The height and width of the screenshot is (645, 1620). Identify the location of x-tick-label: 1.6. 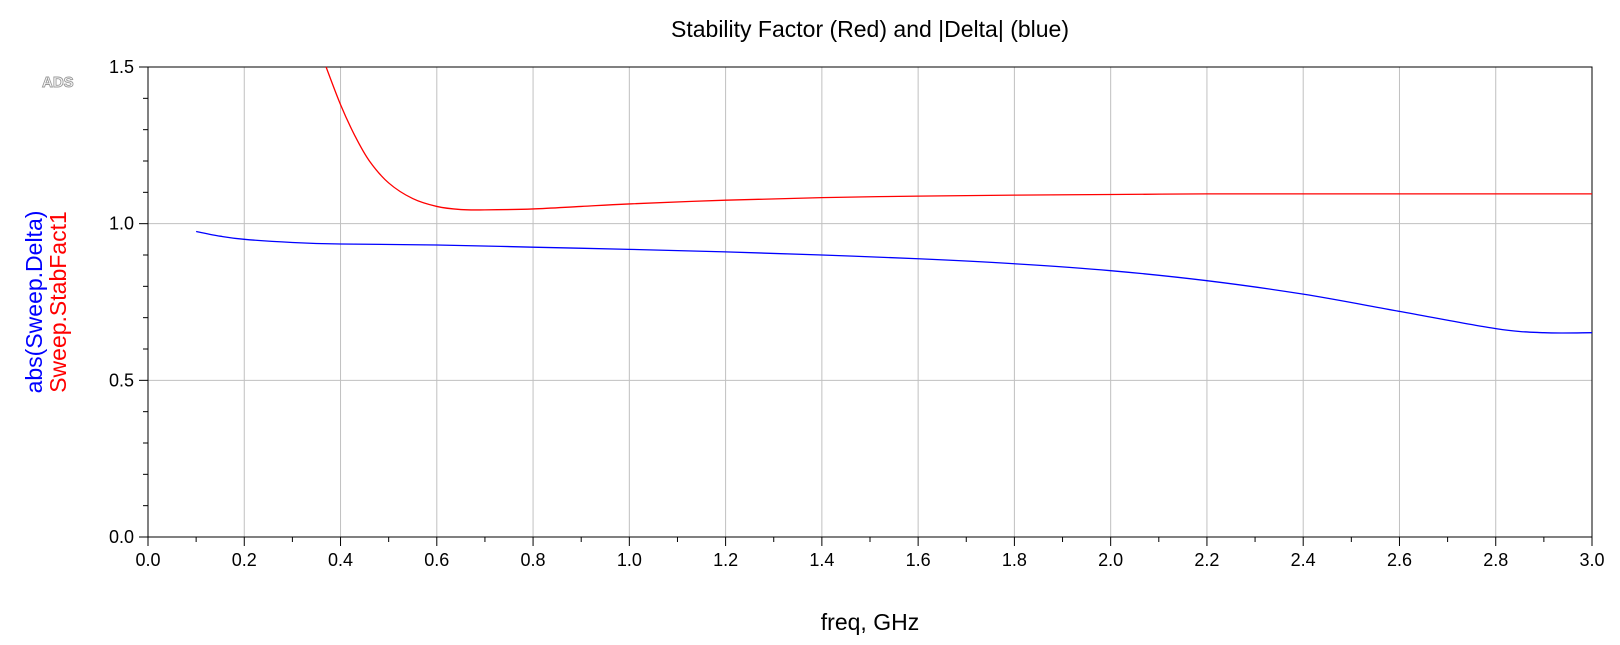
(918, 560).